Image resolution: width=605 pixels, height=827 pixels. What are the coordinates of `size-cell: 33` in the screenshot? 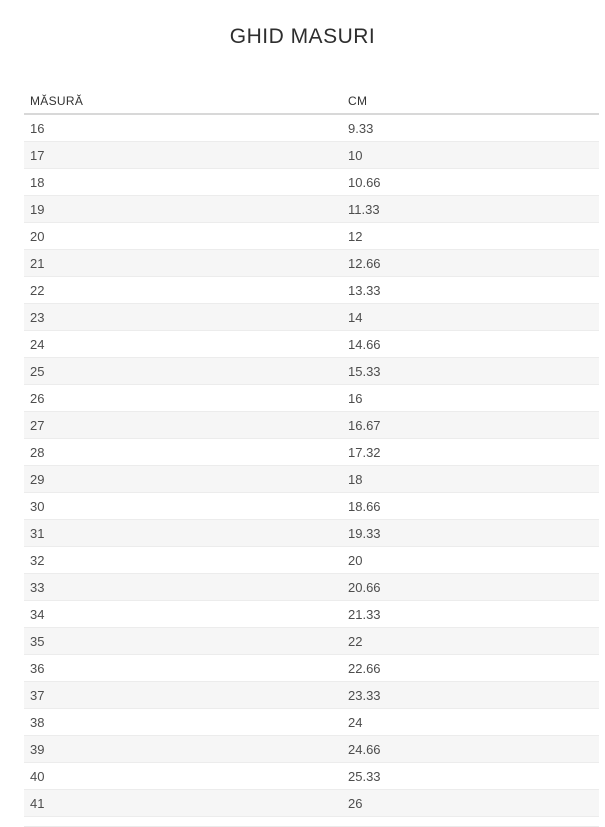 It's located at (37, 587).